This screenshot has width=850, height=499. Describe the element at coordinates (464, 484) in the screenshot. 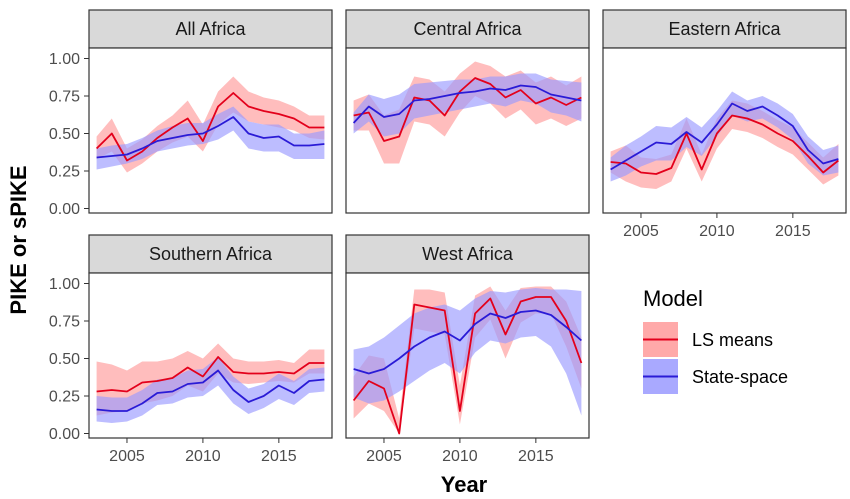

I see `x-axis-title: Year` at that location.